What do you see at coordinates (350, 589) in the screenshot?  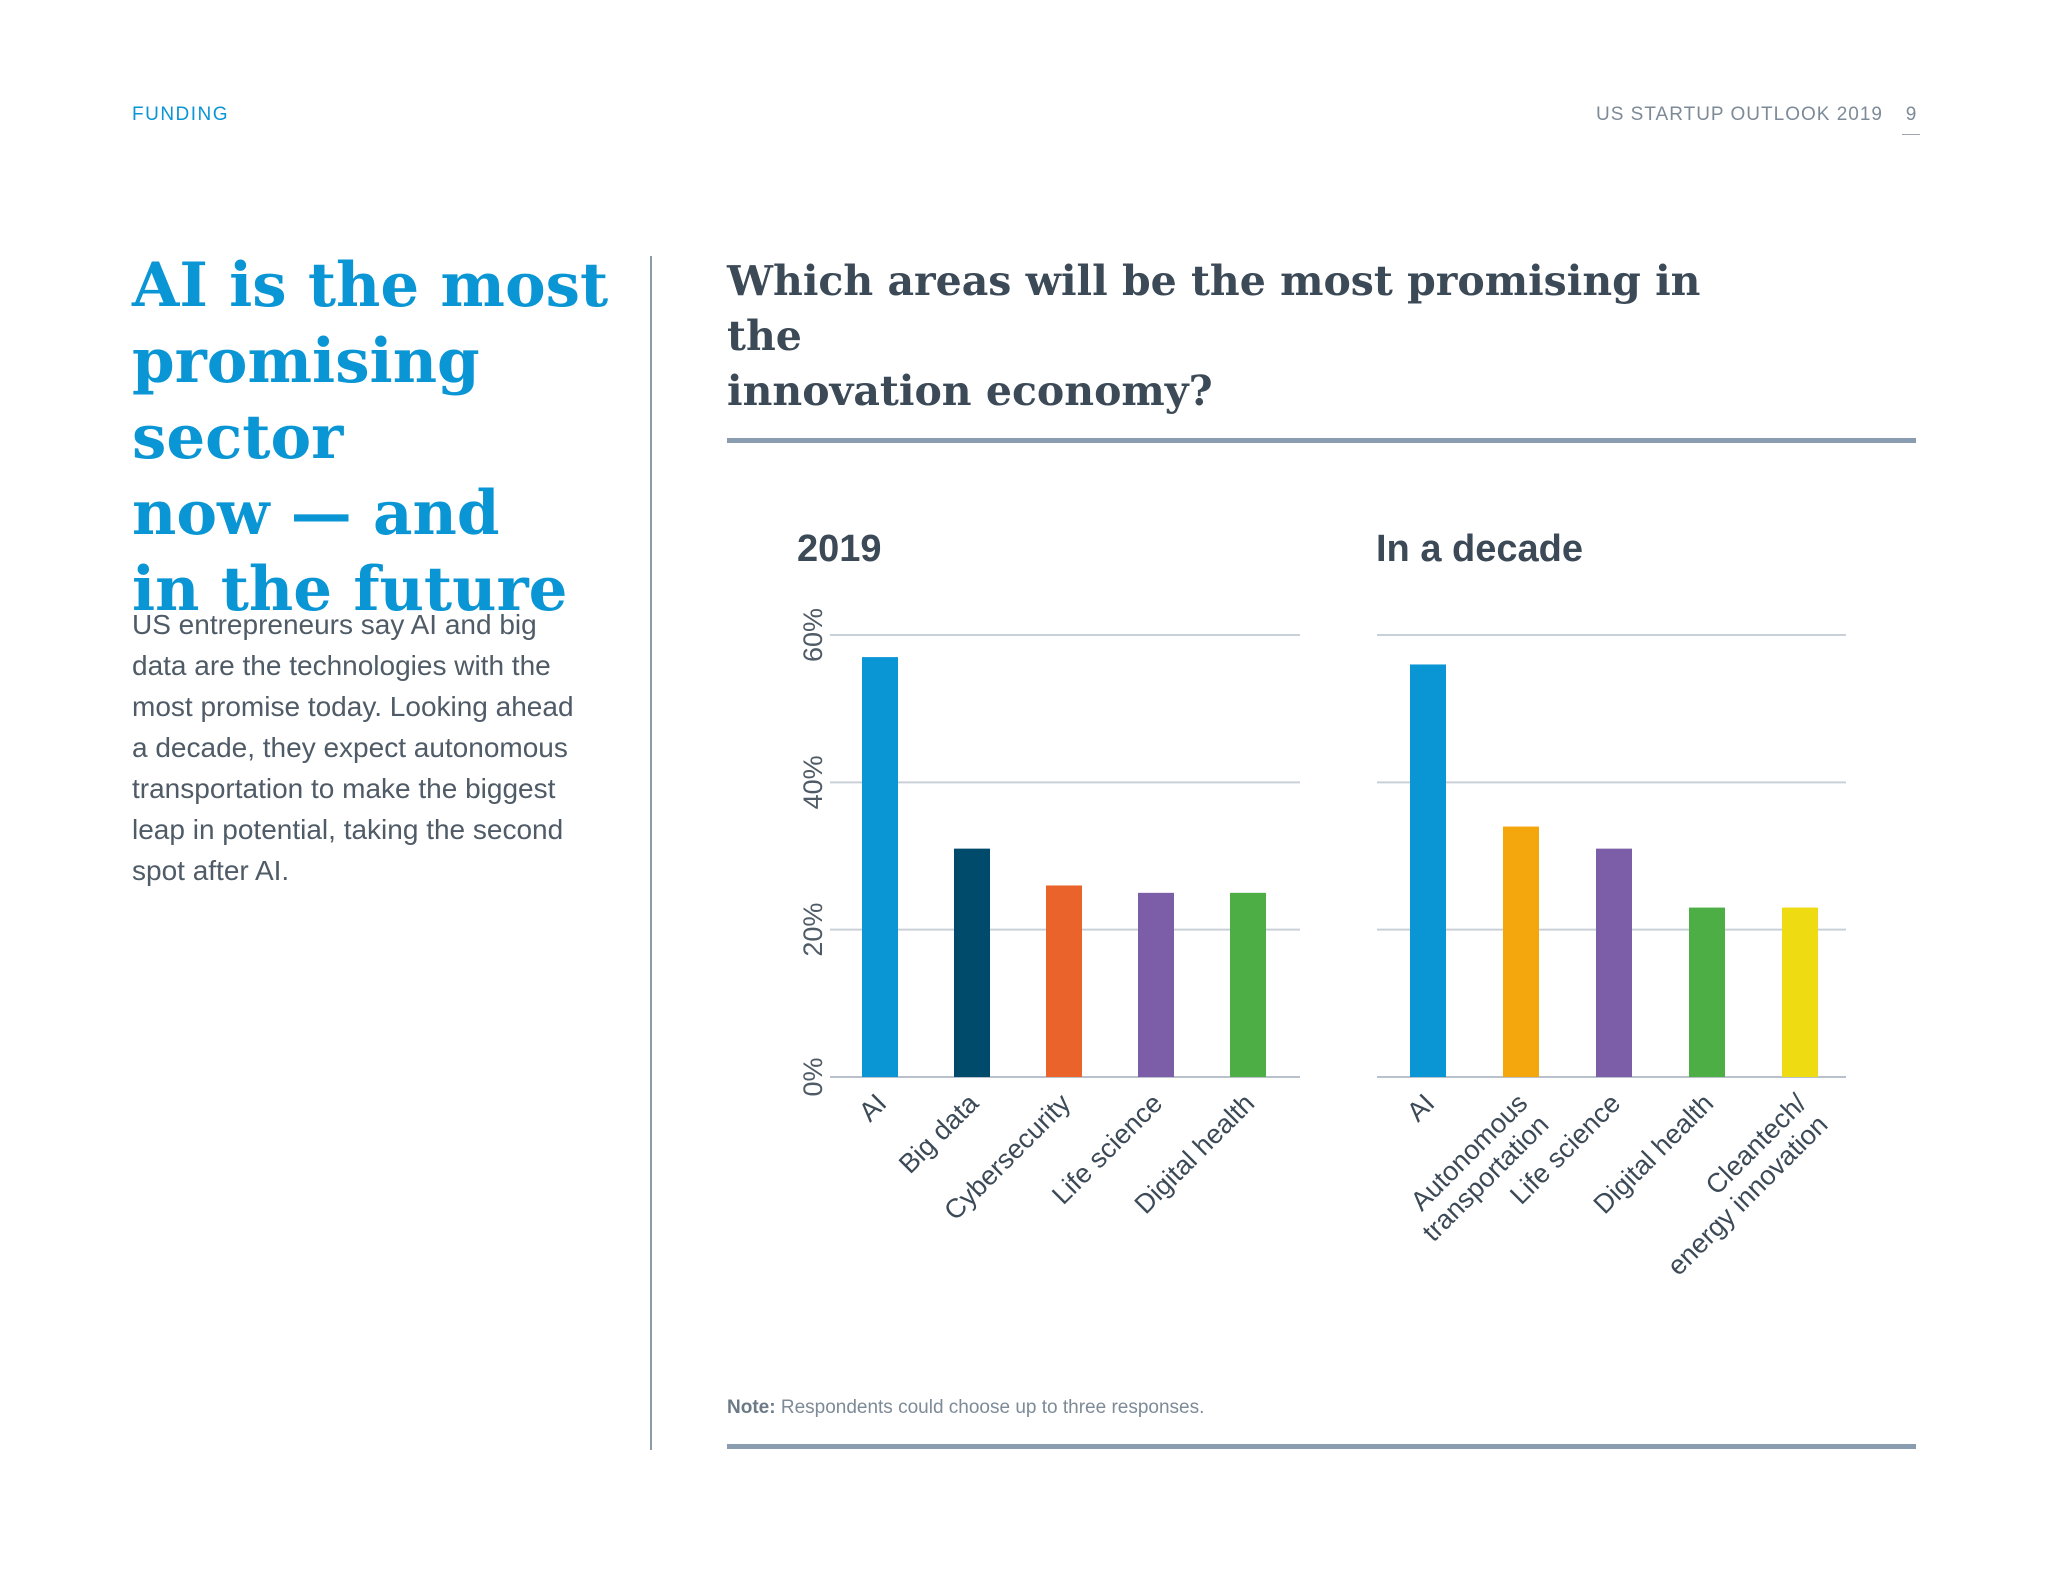 I see `headline-line: in the future` at bounding box center [350, 589].